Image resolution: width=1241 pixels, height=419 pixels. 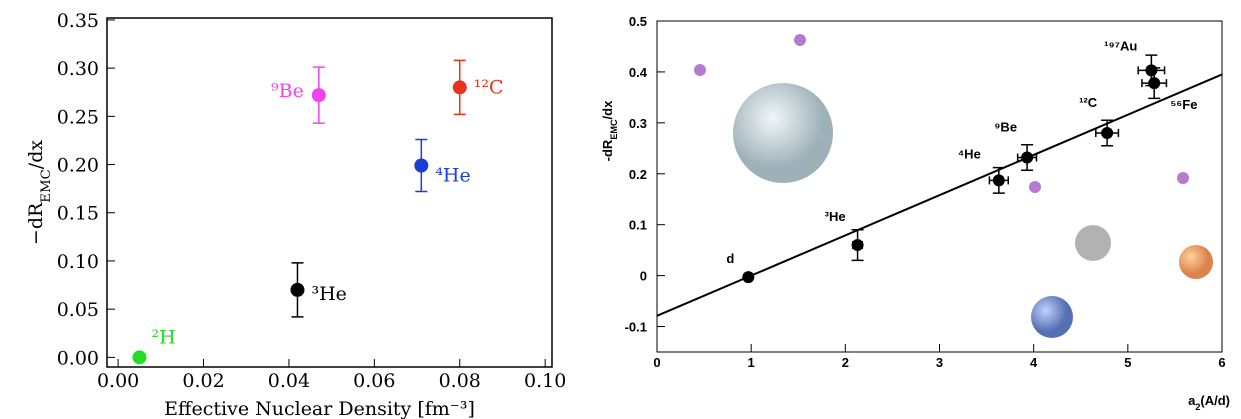 I want to click on x-tick-label: 0, so click(x=656, y=362).